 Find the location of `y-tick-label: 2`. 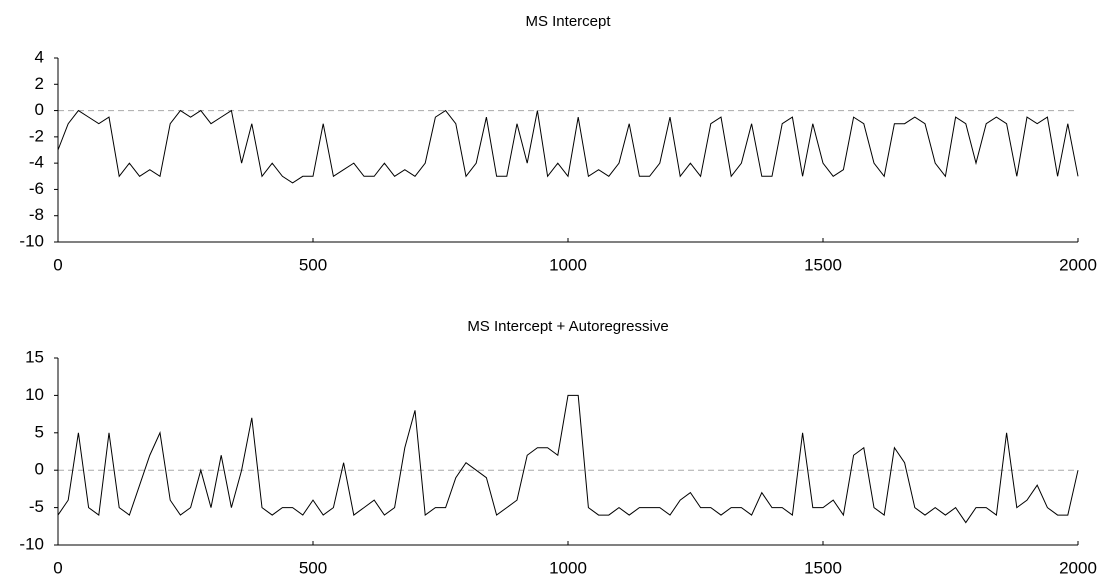

y-tick-label: 2 is located at coordinates (39, 83).